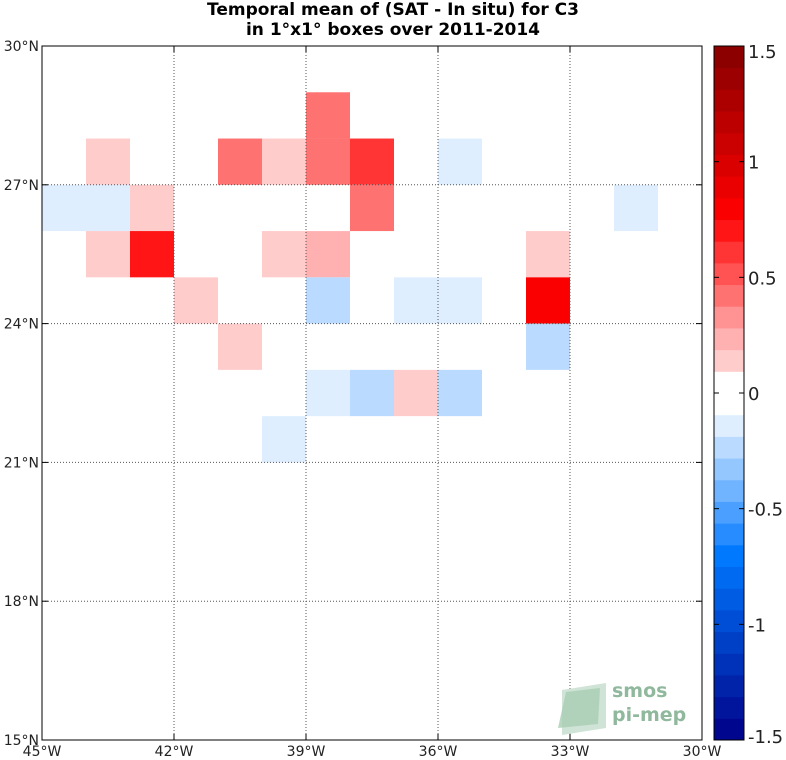 This screenshot has height=760, width=786. Describe the element at coordinates (570, 752) in the screenshot. I see `x-tick-label: 33°W` at that location.